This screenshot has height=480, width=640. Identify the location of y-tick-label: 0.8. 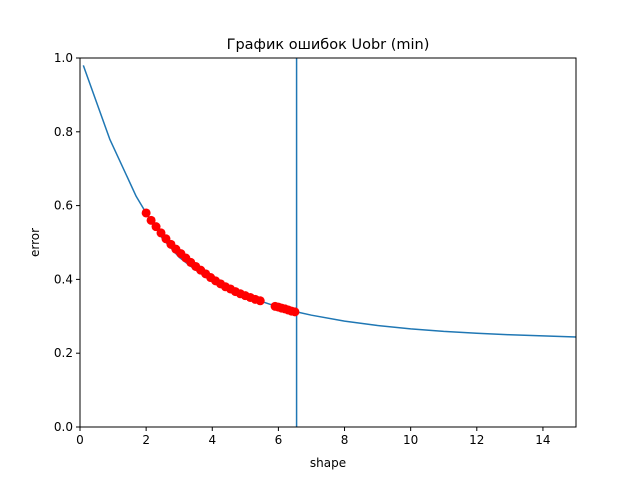
(63, 132).